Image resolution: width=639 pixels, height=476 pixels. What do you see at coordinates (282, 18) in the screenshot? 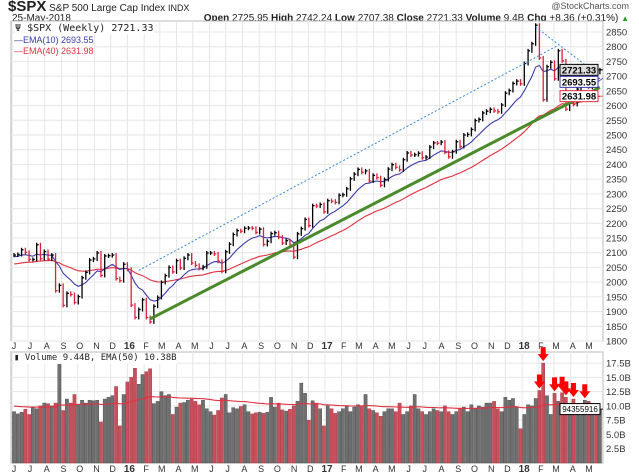
I see `high-label: High` at bounding box center [282, 18].